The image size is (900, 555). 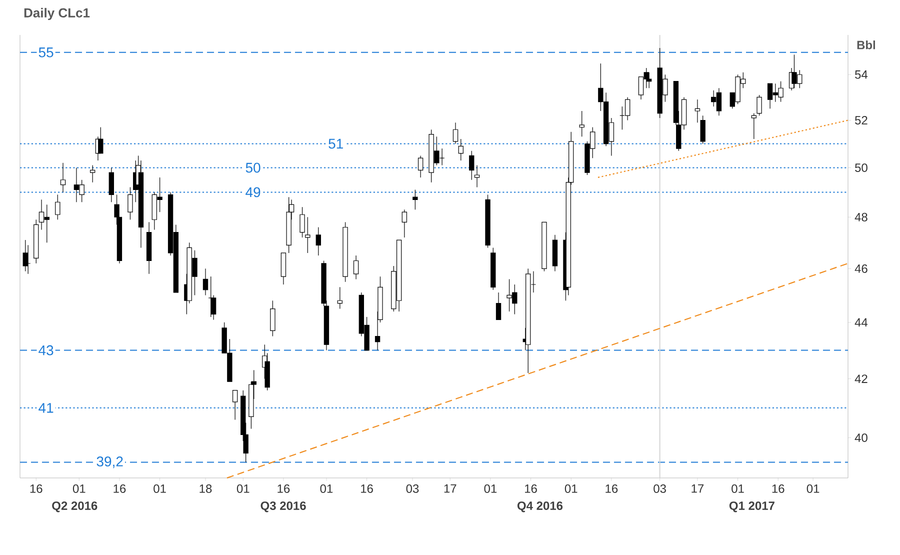 What do you see at coordinates (46, 350) in the screenshot?
I see `ref-line-label: 43` at bounding box center [46, 350].